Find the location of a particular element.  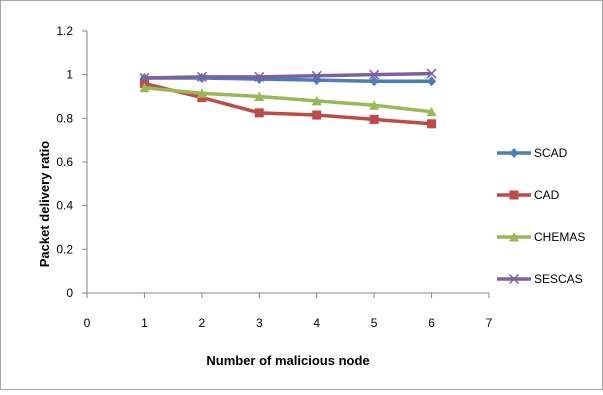

y-tick-label: 1 is located at coordinates (69, 75).